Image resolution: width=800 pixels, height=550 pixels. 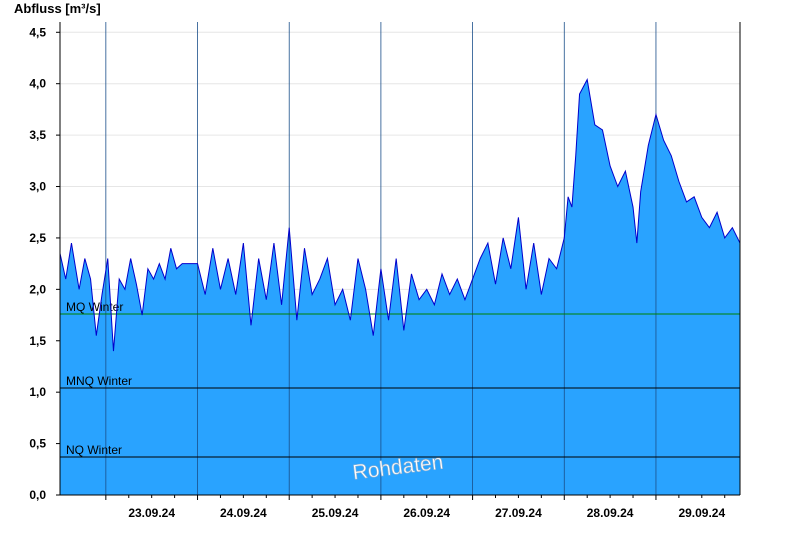 What do you see at coordinates (37, 392) in the screenshot?
I see `y-tick-label-2: 1,0` at bounding box center [37, 392].